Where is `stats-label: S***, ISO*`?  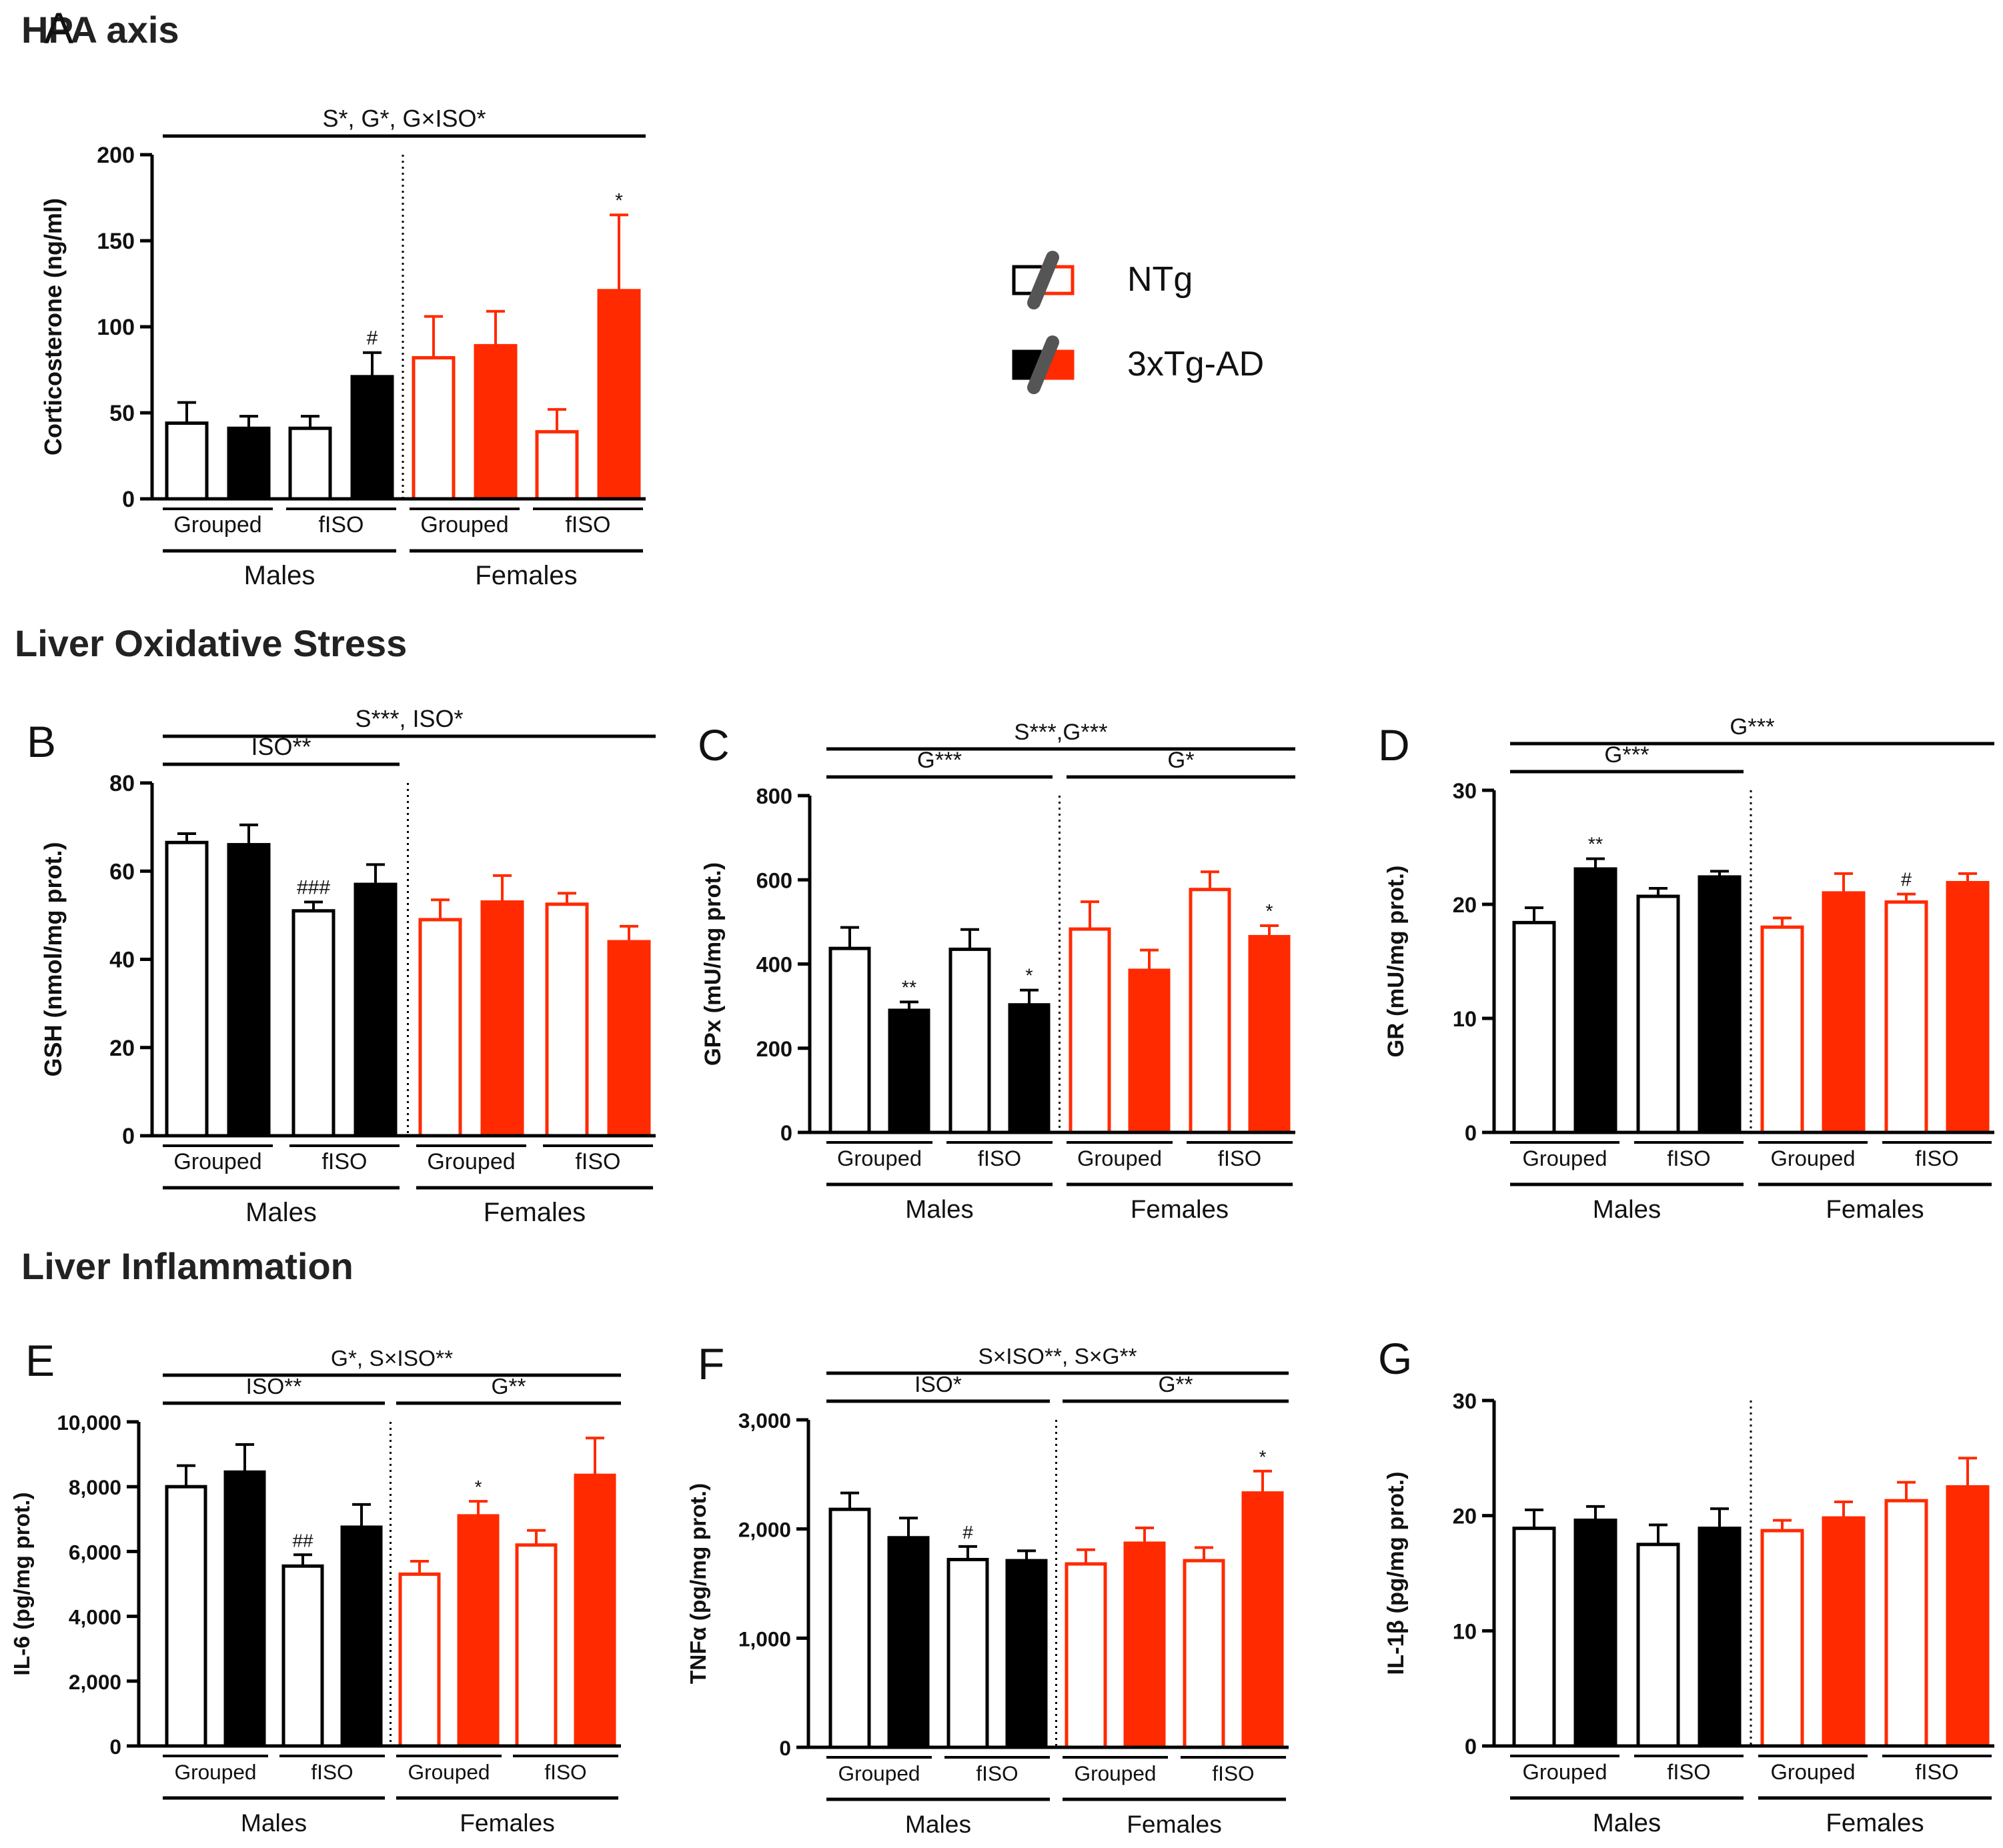 stats-label: S***, ISO* is located at coordinates (409, 718).